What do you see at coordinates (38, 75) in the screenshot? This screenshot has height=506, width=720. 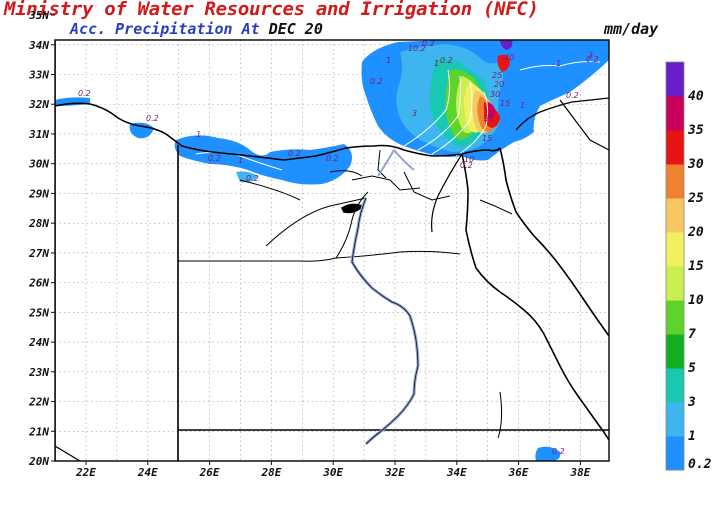 I see `lat-tick-label: 33N` at bounding box center [38, 75].